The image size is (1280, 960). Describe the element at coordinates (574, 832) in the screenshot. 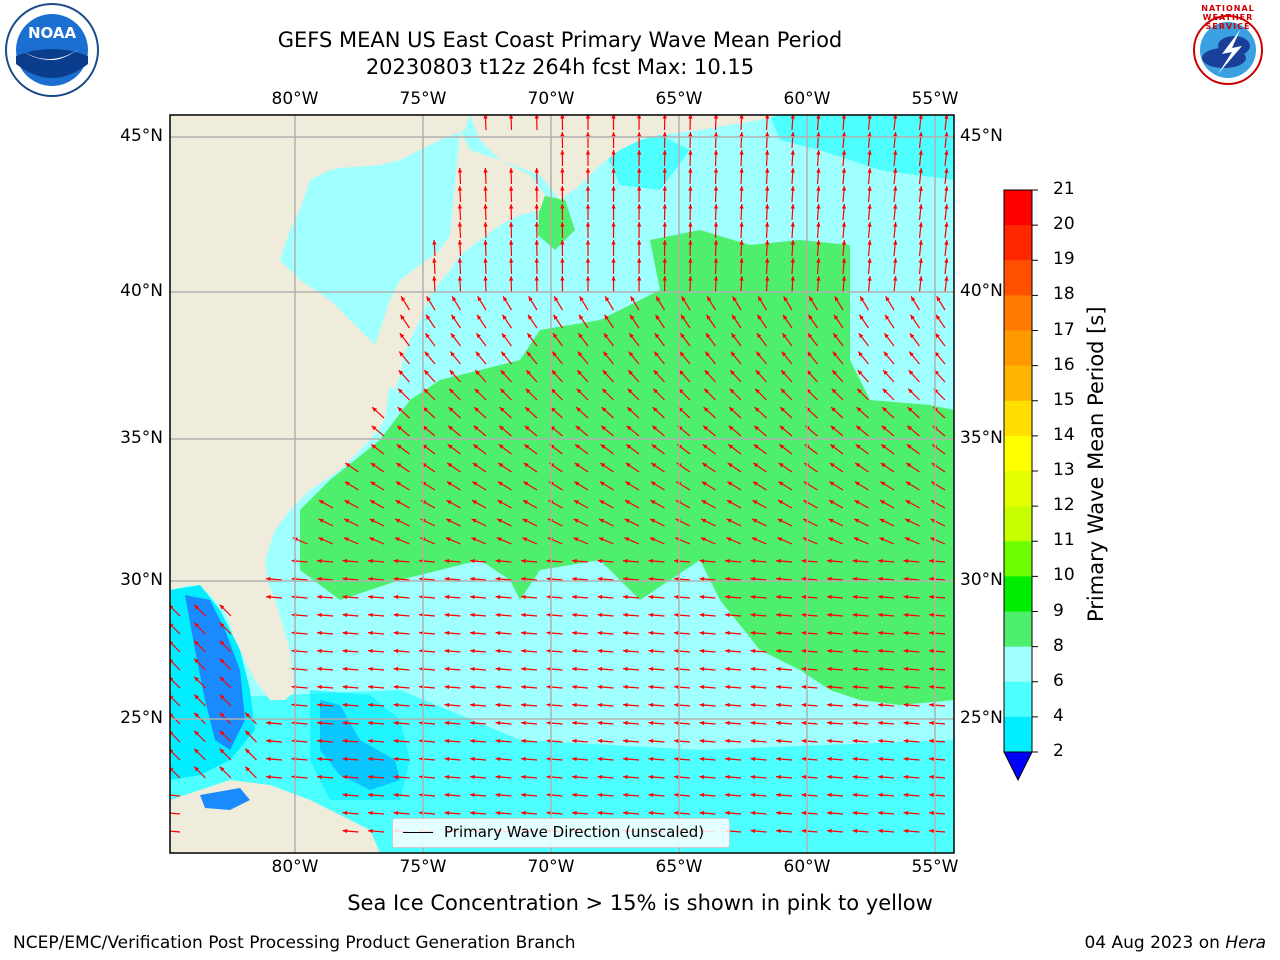

I see `legend-label: Primary Wave Direction (unscaled)` at that location.